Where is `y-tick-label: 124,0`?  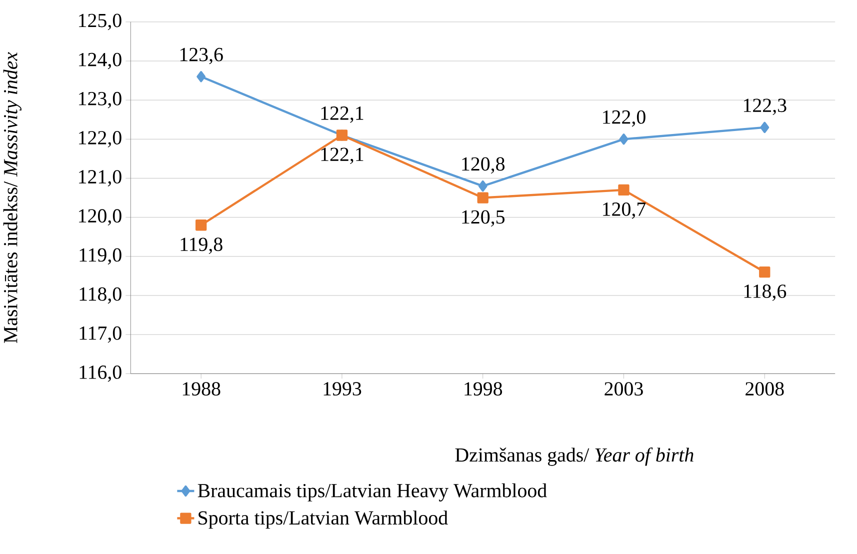
y-tick-label: 124,0 is located at coordinates (100, 61).